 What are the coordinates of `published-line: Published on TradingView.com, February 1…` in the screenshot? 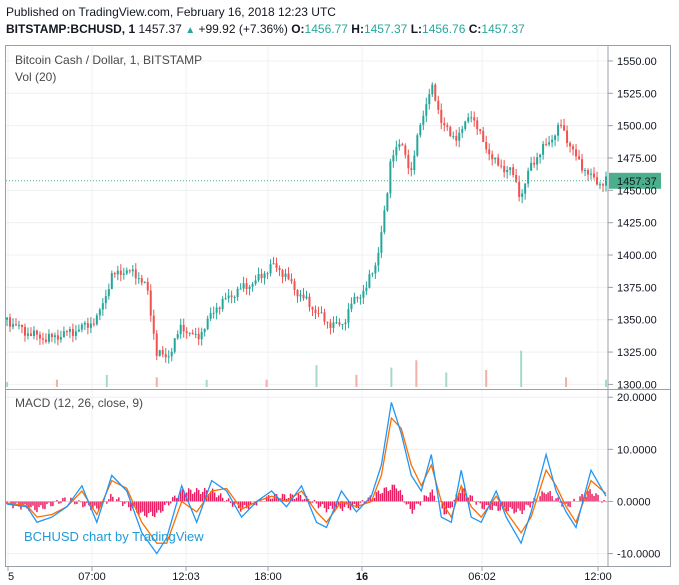 It's located at (171, 12).